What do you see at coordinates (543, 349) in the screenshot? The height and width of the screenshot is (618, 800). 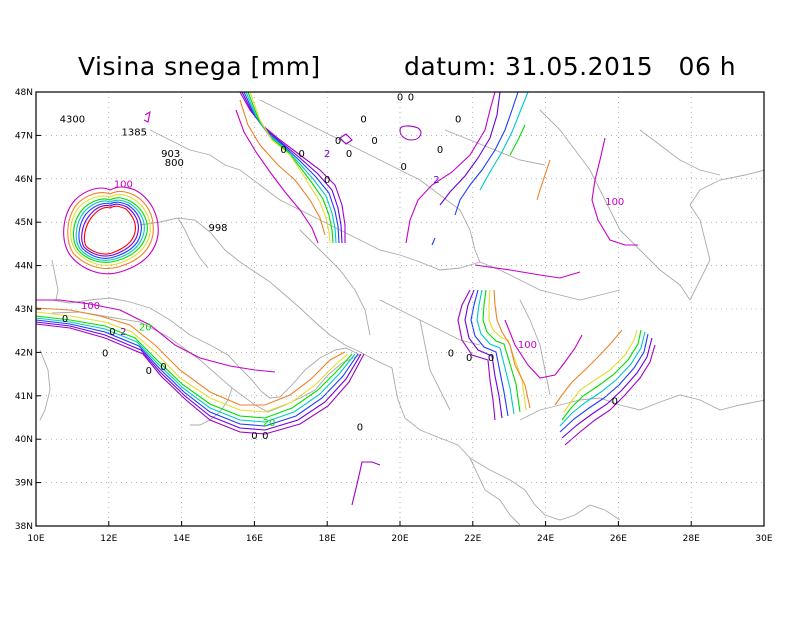 I see `contour-balkan-100a` at bounding box center [543, 349].